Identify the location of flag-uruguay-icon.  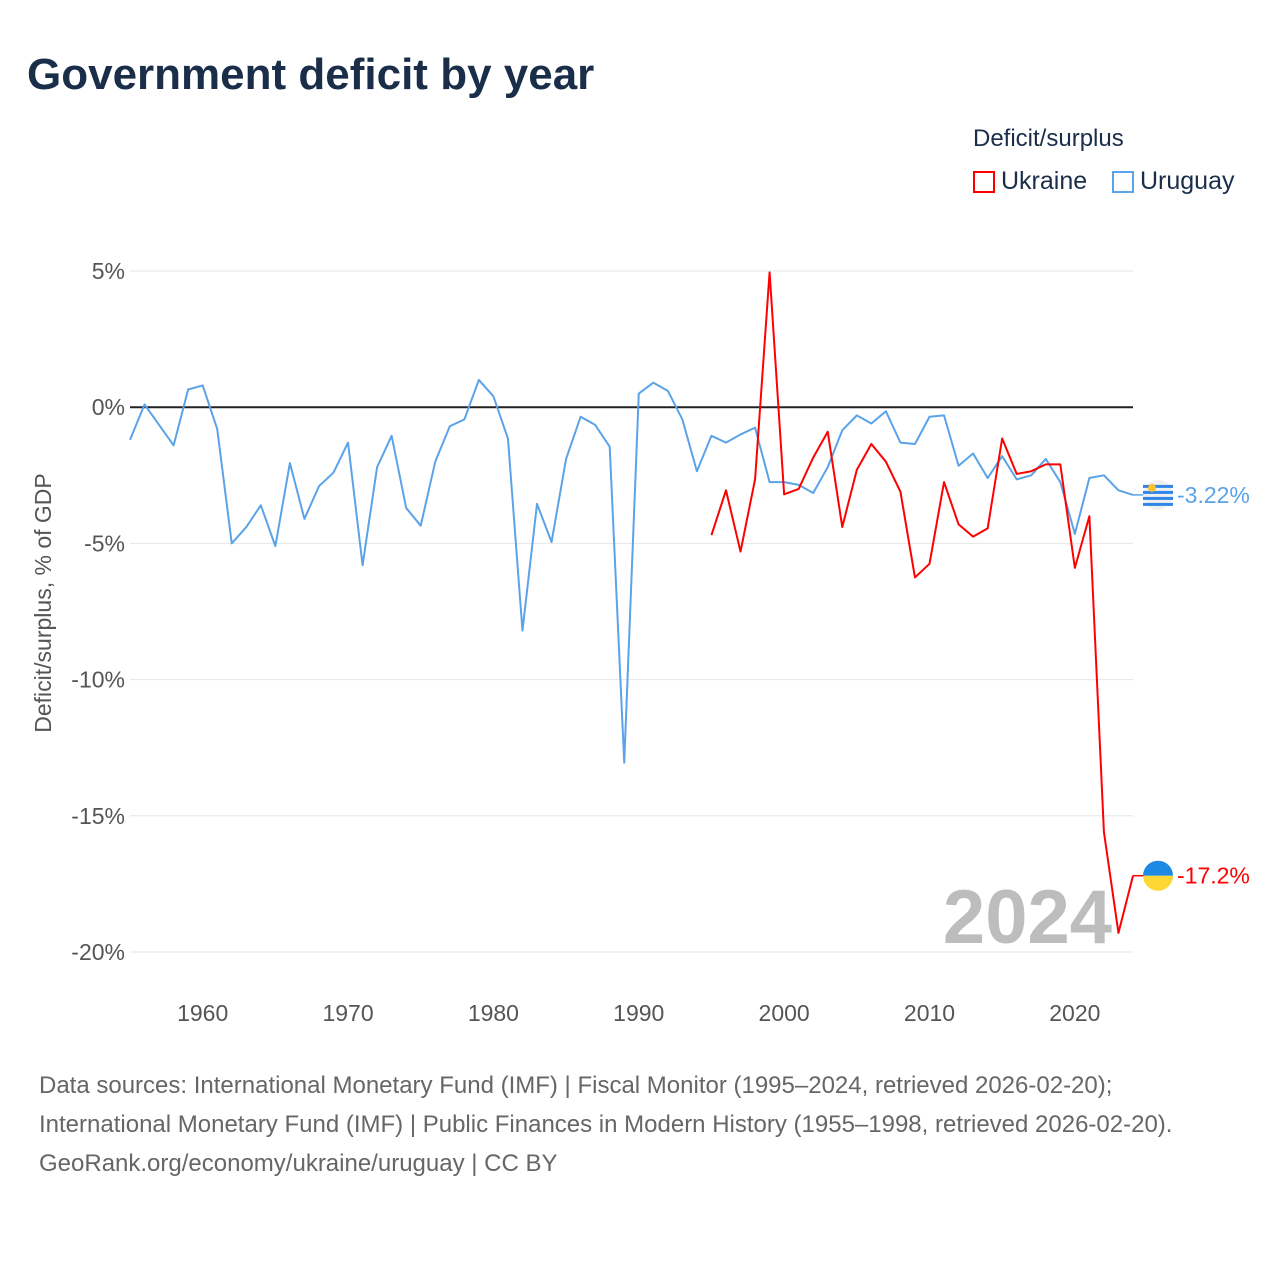
(1158, 494).